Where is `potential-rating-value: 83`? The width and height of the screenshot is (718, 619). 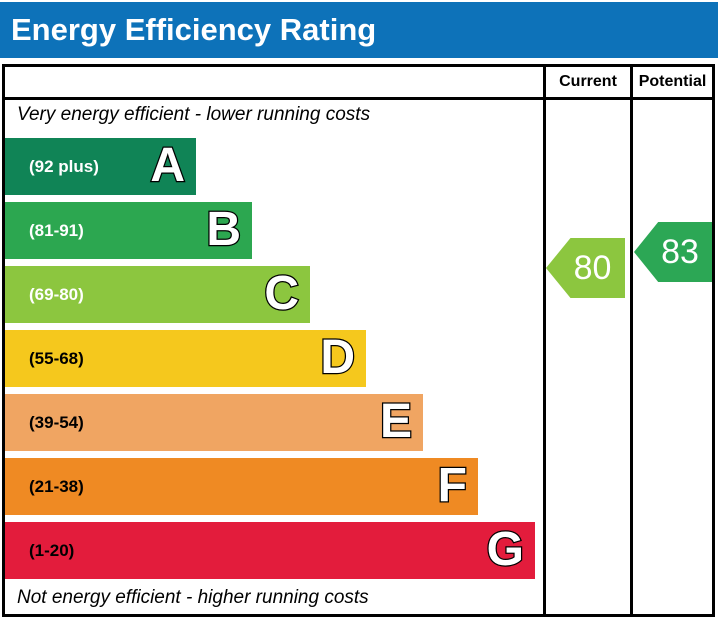 potential-rating-value: 83 is located at coordinates (680, 251).